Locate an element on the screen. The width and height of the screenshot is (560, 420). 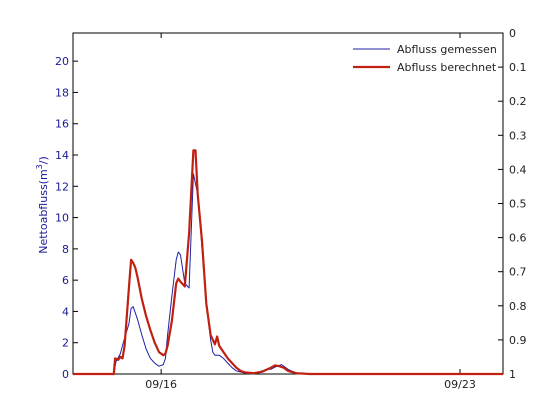
y-tick-label: 6 is located at coordinates (65, 280).